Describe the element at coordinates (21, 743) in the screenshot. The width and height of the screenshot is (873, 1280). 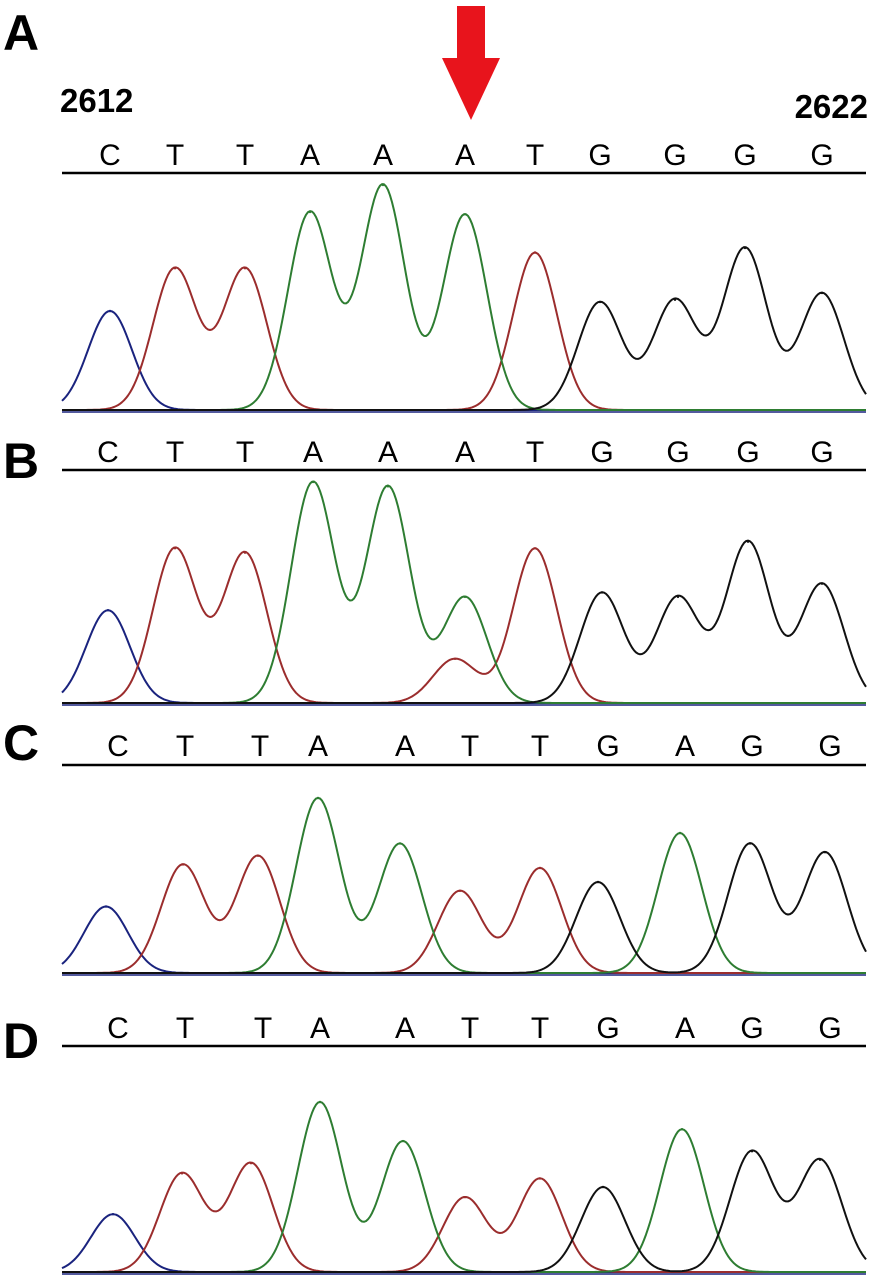
I see `panel-letter-c: C` at that location.